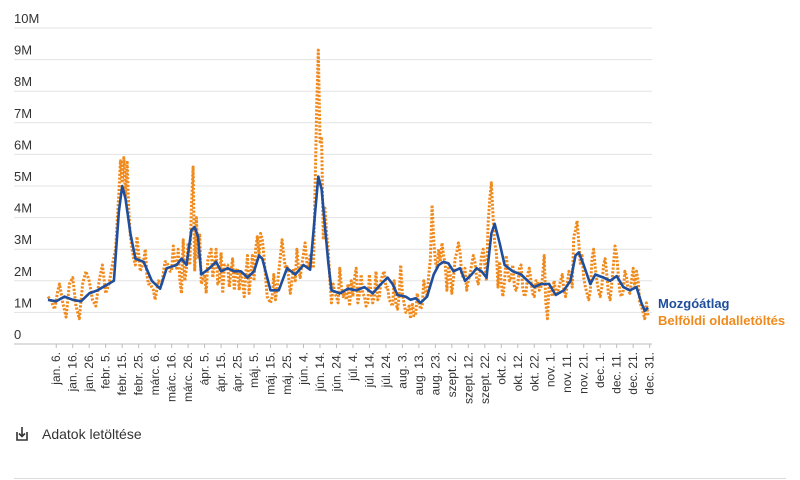 The width and height of the screenshot is (800, 480). I want to click on y-tick-label: 3M, so click(23, 239).